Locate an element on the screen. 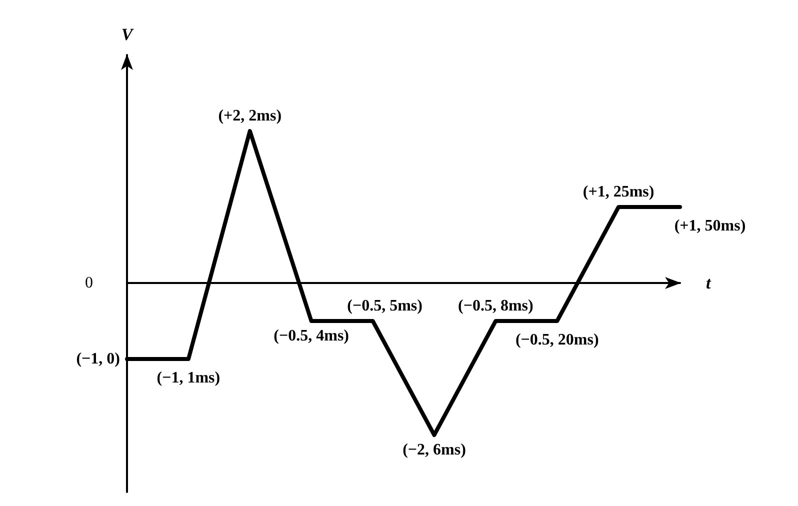 Image resolution: width=798 pixels, height=506 pixels. data-label: (−2, 6ms) is located at coordinates (434, 450).